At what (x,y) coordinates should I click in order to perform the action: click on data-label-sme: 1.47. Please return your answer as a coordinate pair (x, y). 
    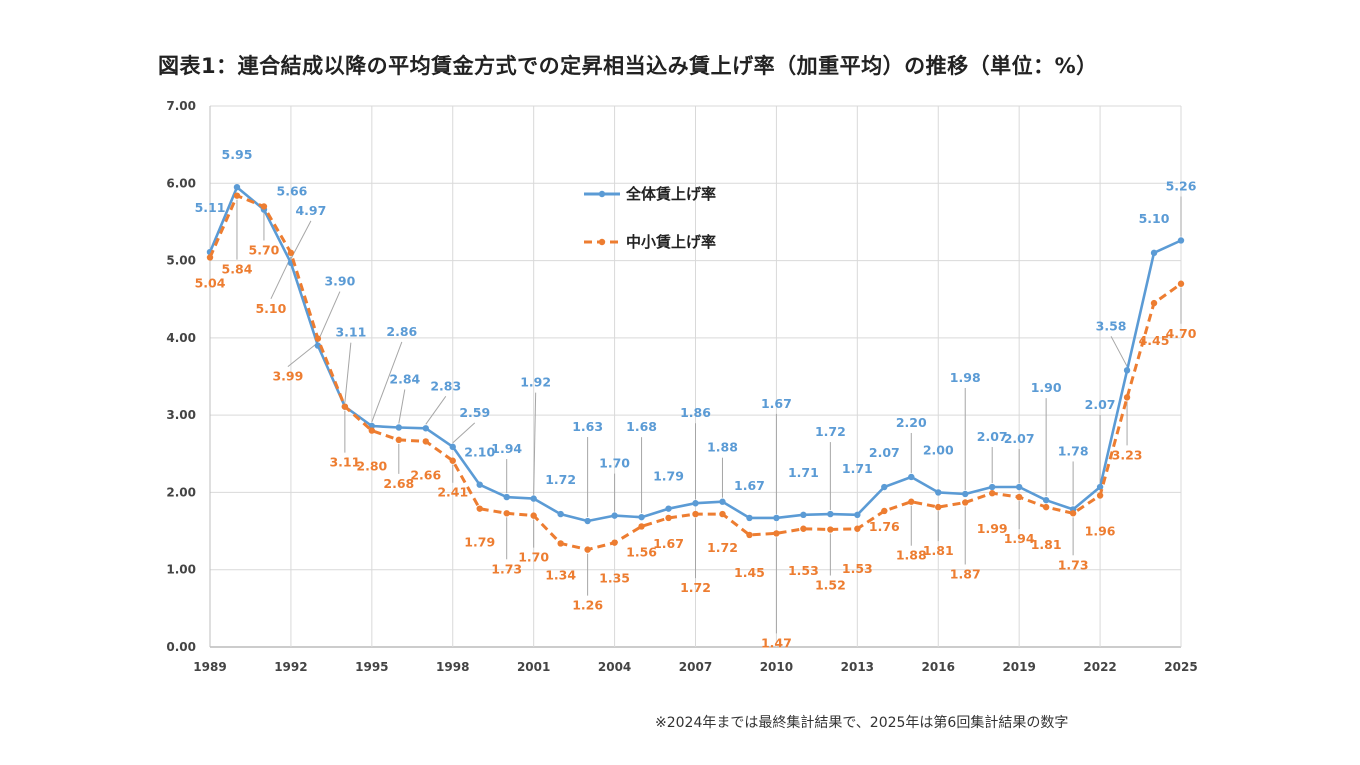
    Looking at the image, I should click on (776, 642).